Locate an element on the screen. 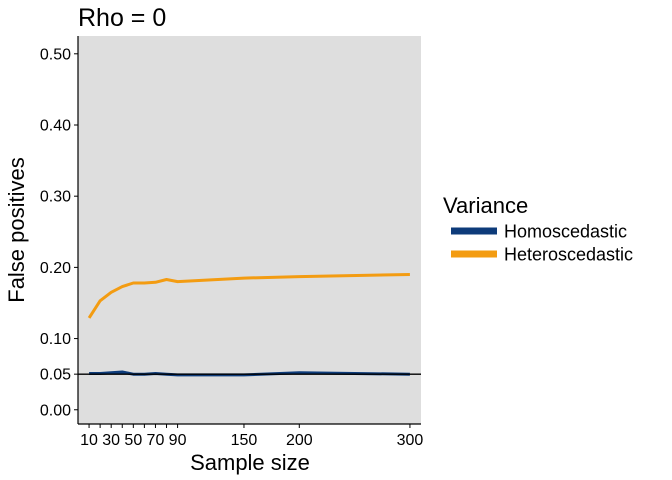 The width and height of the screenshot is (672, 480). legend: Variance Homoscedastic Heteroscedastic is located at coordinates (538, 229).